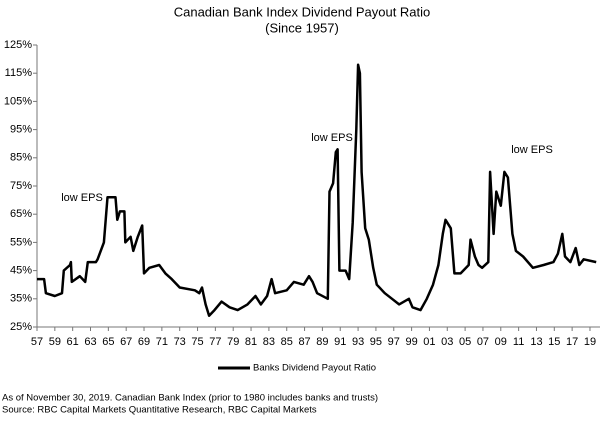 Image resolution: width=605 pixels, height=422 pixels. What do you see at coordinates (21, 271) in the screenshot?
I see `y-tick-label: 45%` at bounding box center [21, 271].